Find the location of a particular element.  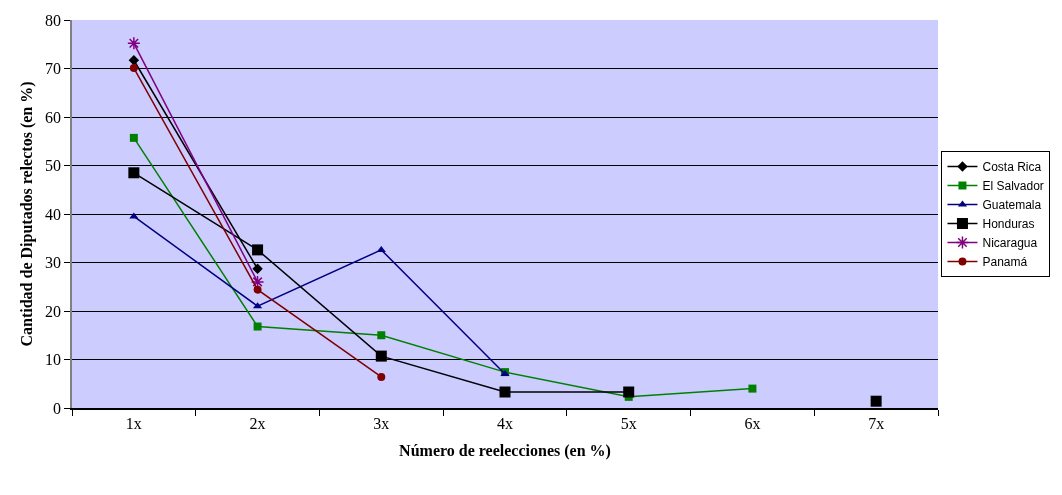

x-tick-label: 3x is located at coordinates (381, 423).